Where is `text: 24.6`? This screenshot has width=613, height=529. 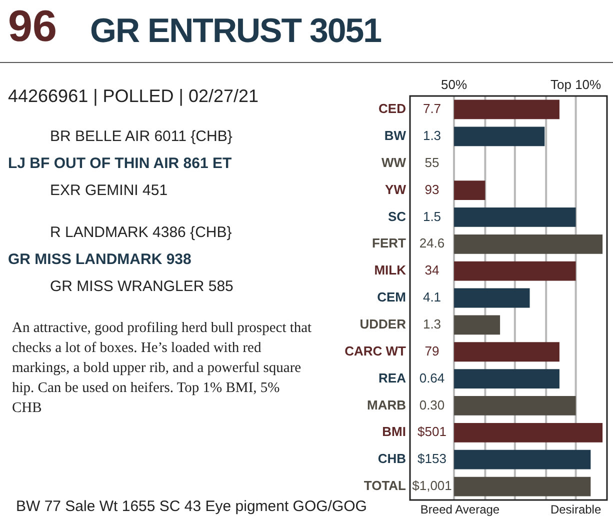 text: 24.6 is located at coordinates (432, 243).